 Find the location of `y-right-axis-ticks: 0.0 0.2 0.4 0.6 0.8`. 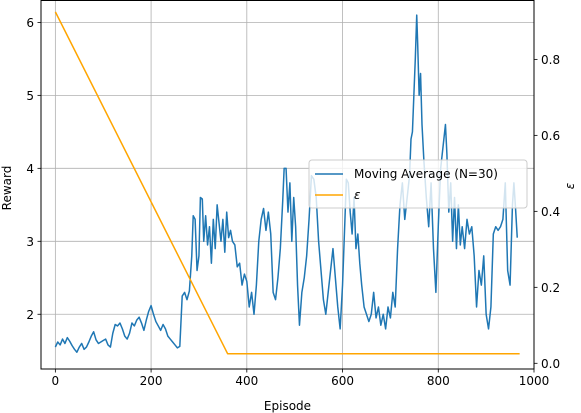

y-right-axis-ticks: 0.0 0.2 0.4 0.6 0.8 is located at coordinates (547, 212).